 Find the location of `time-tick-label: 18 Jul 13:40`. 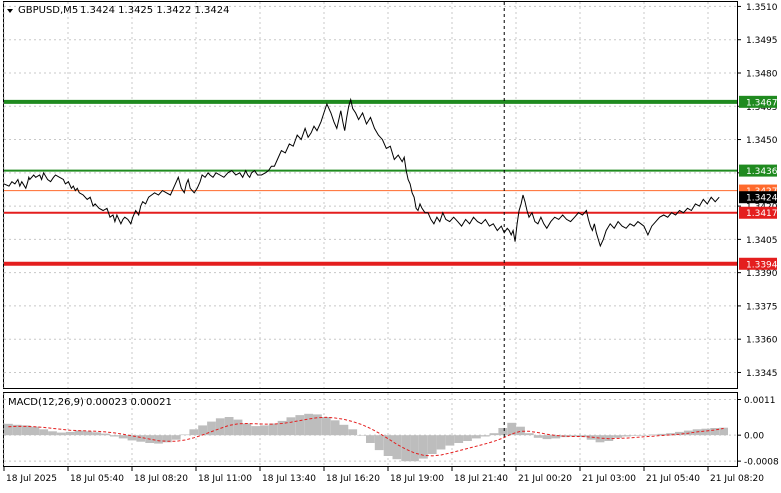

time-tick-label: 18 Jul 13:40 is located at coordinates (289, 479).